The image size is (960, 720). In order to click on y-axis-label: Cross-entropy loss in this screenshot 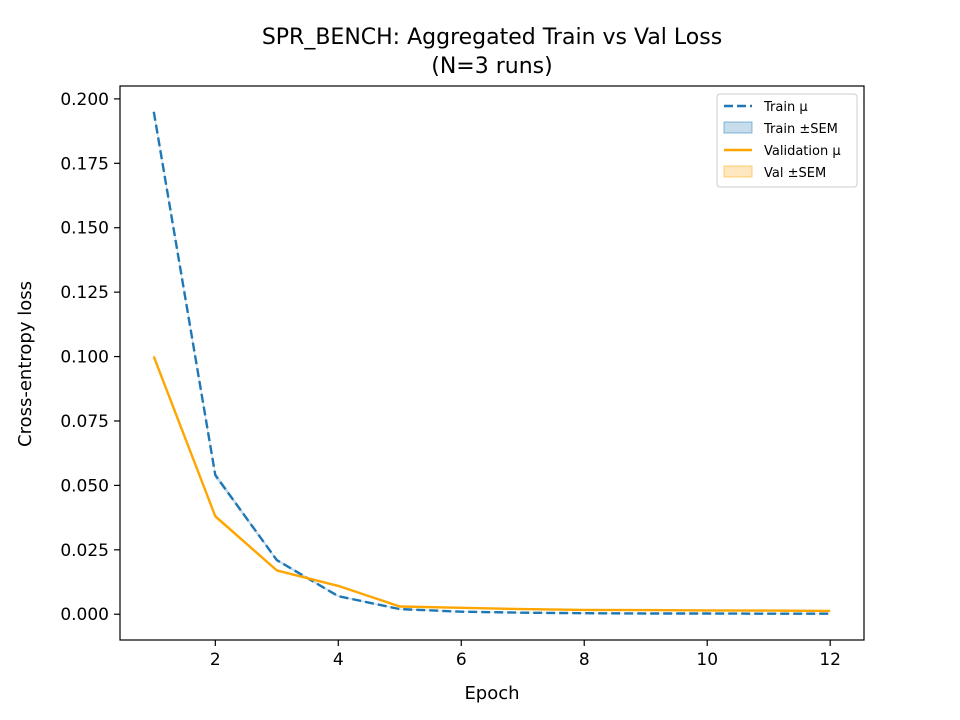, I will do `click(25, 364)`.